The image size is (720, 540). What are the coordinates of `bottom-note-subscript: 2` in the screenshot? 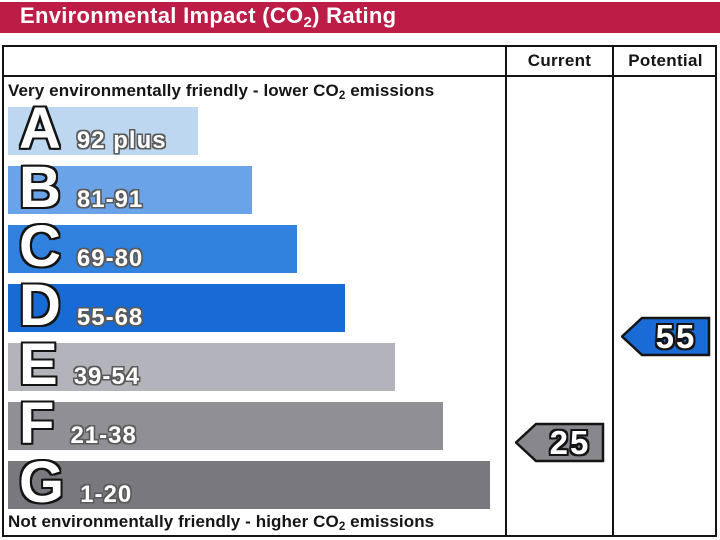 It's located at (342, 527).